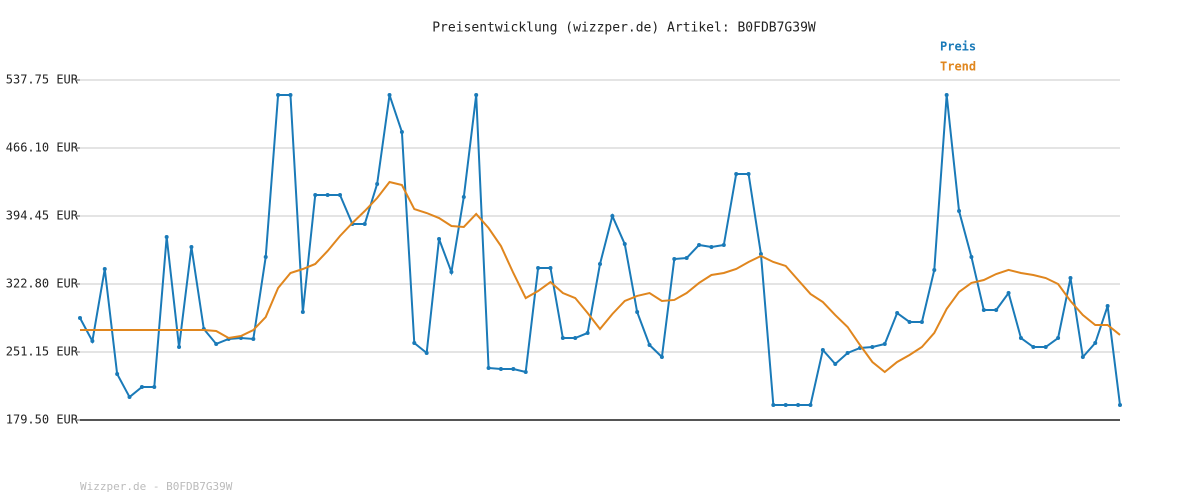  What do you see at coordinates (42, 352) in the screenshot?
I see `y-tick-label: 251.15 EUR` at bounding box center [42, 352].